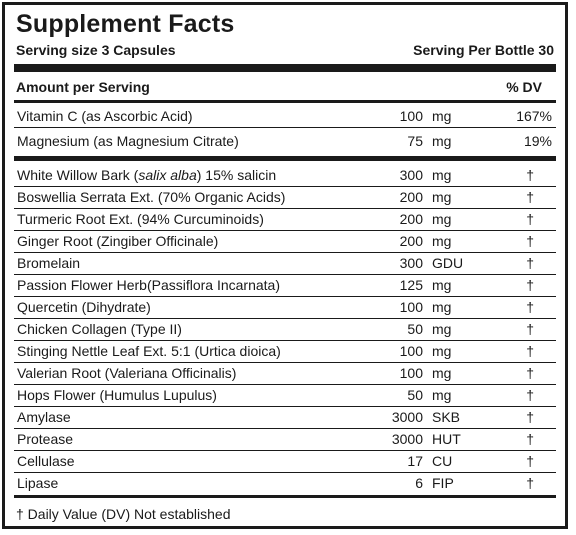 This screenshot has height=535, width=576. Describe the element at coordinates (442, 461) in the screenshot. I see `ingredient-unit: CU` at that location.